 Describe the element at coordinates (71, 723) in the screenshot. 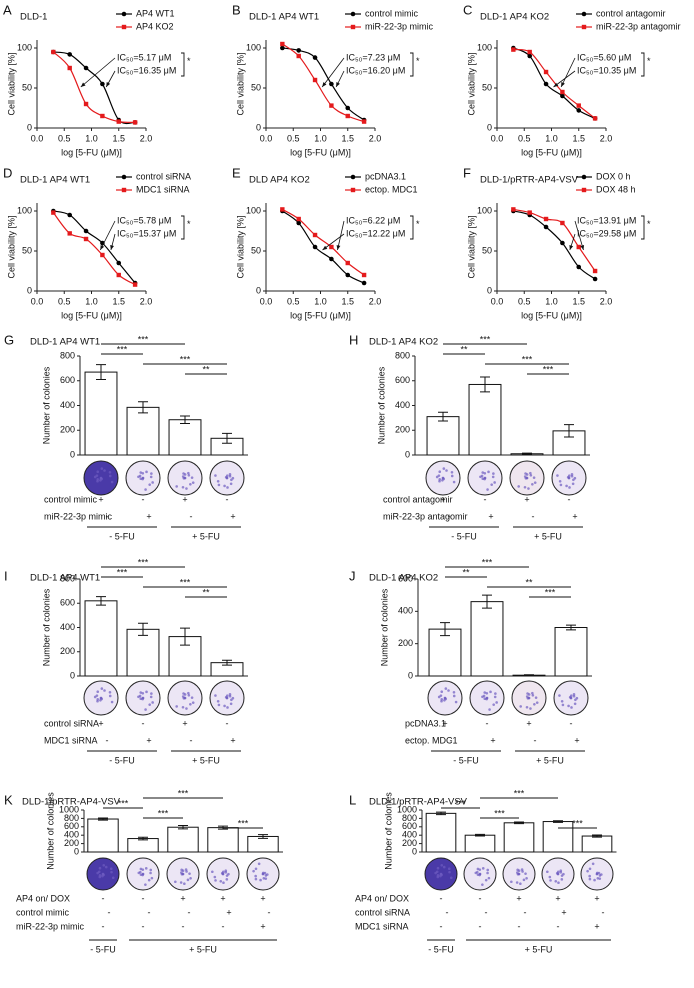

I see `treatment-label: control siRNA` at that location.